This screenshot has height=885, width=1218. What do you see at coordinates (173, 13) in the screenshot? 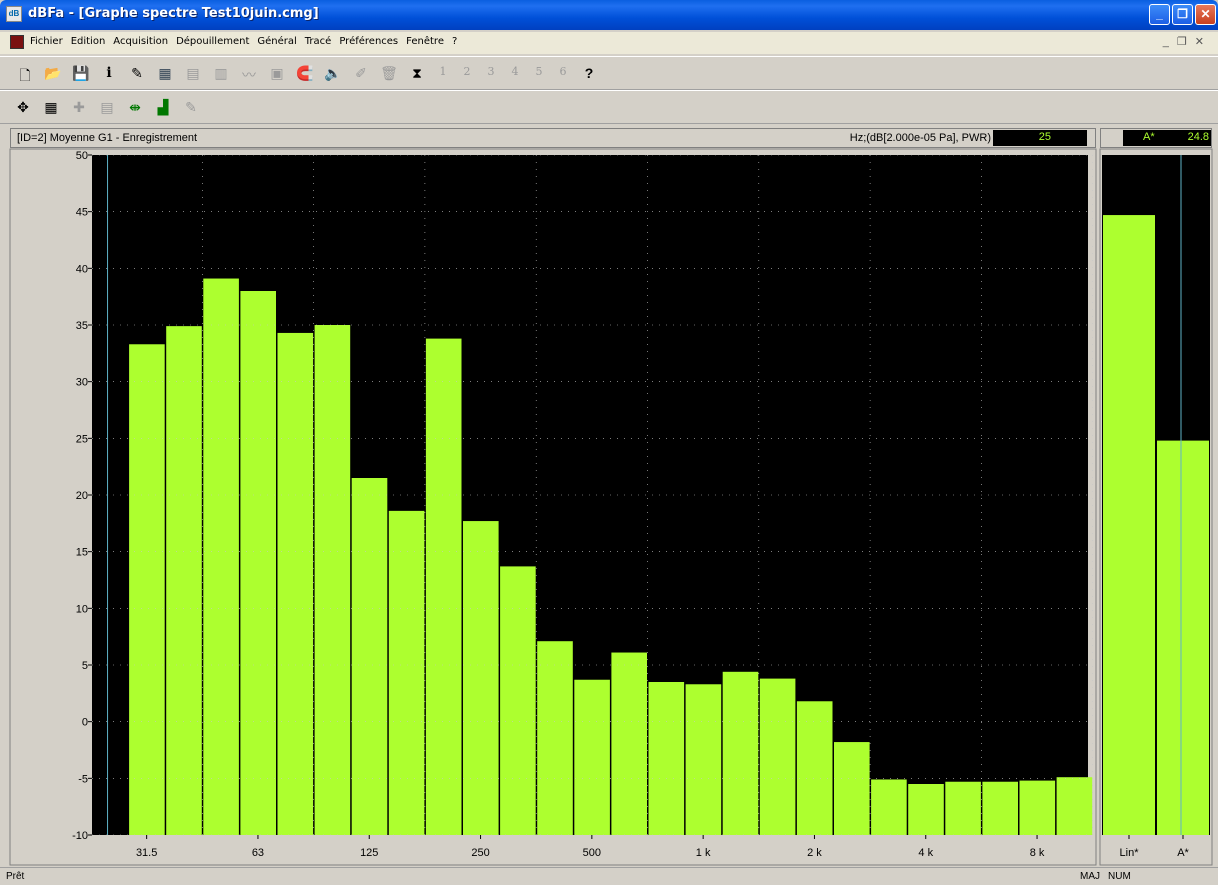
I see `window-title: dBFa - [Graphe spectre Test10juin.cmg]` at bounding box center [173, 13].